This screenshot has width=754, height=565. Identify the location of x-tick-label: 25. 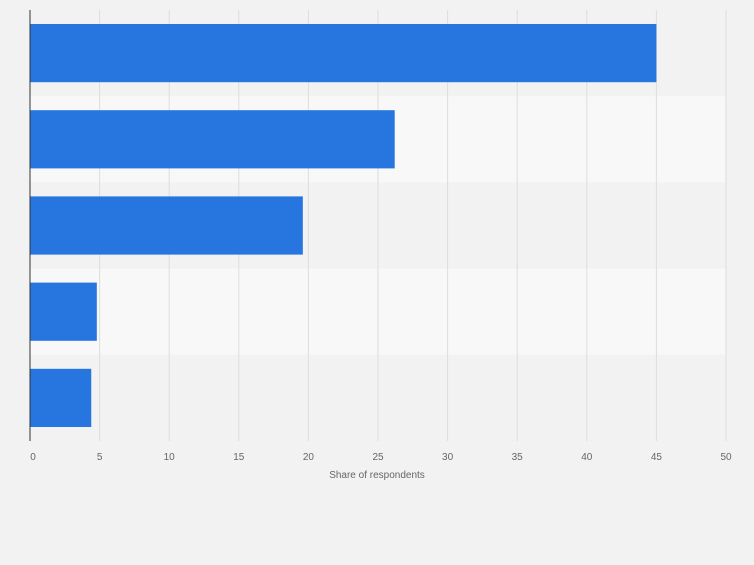
(378, 457).